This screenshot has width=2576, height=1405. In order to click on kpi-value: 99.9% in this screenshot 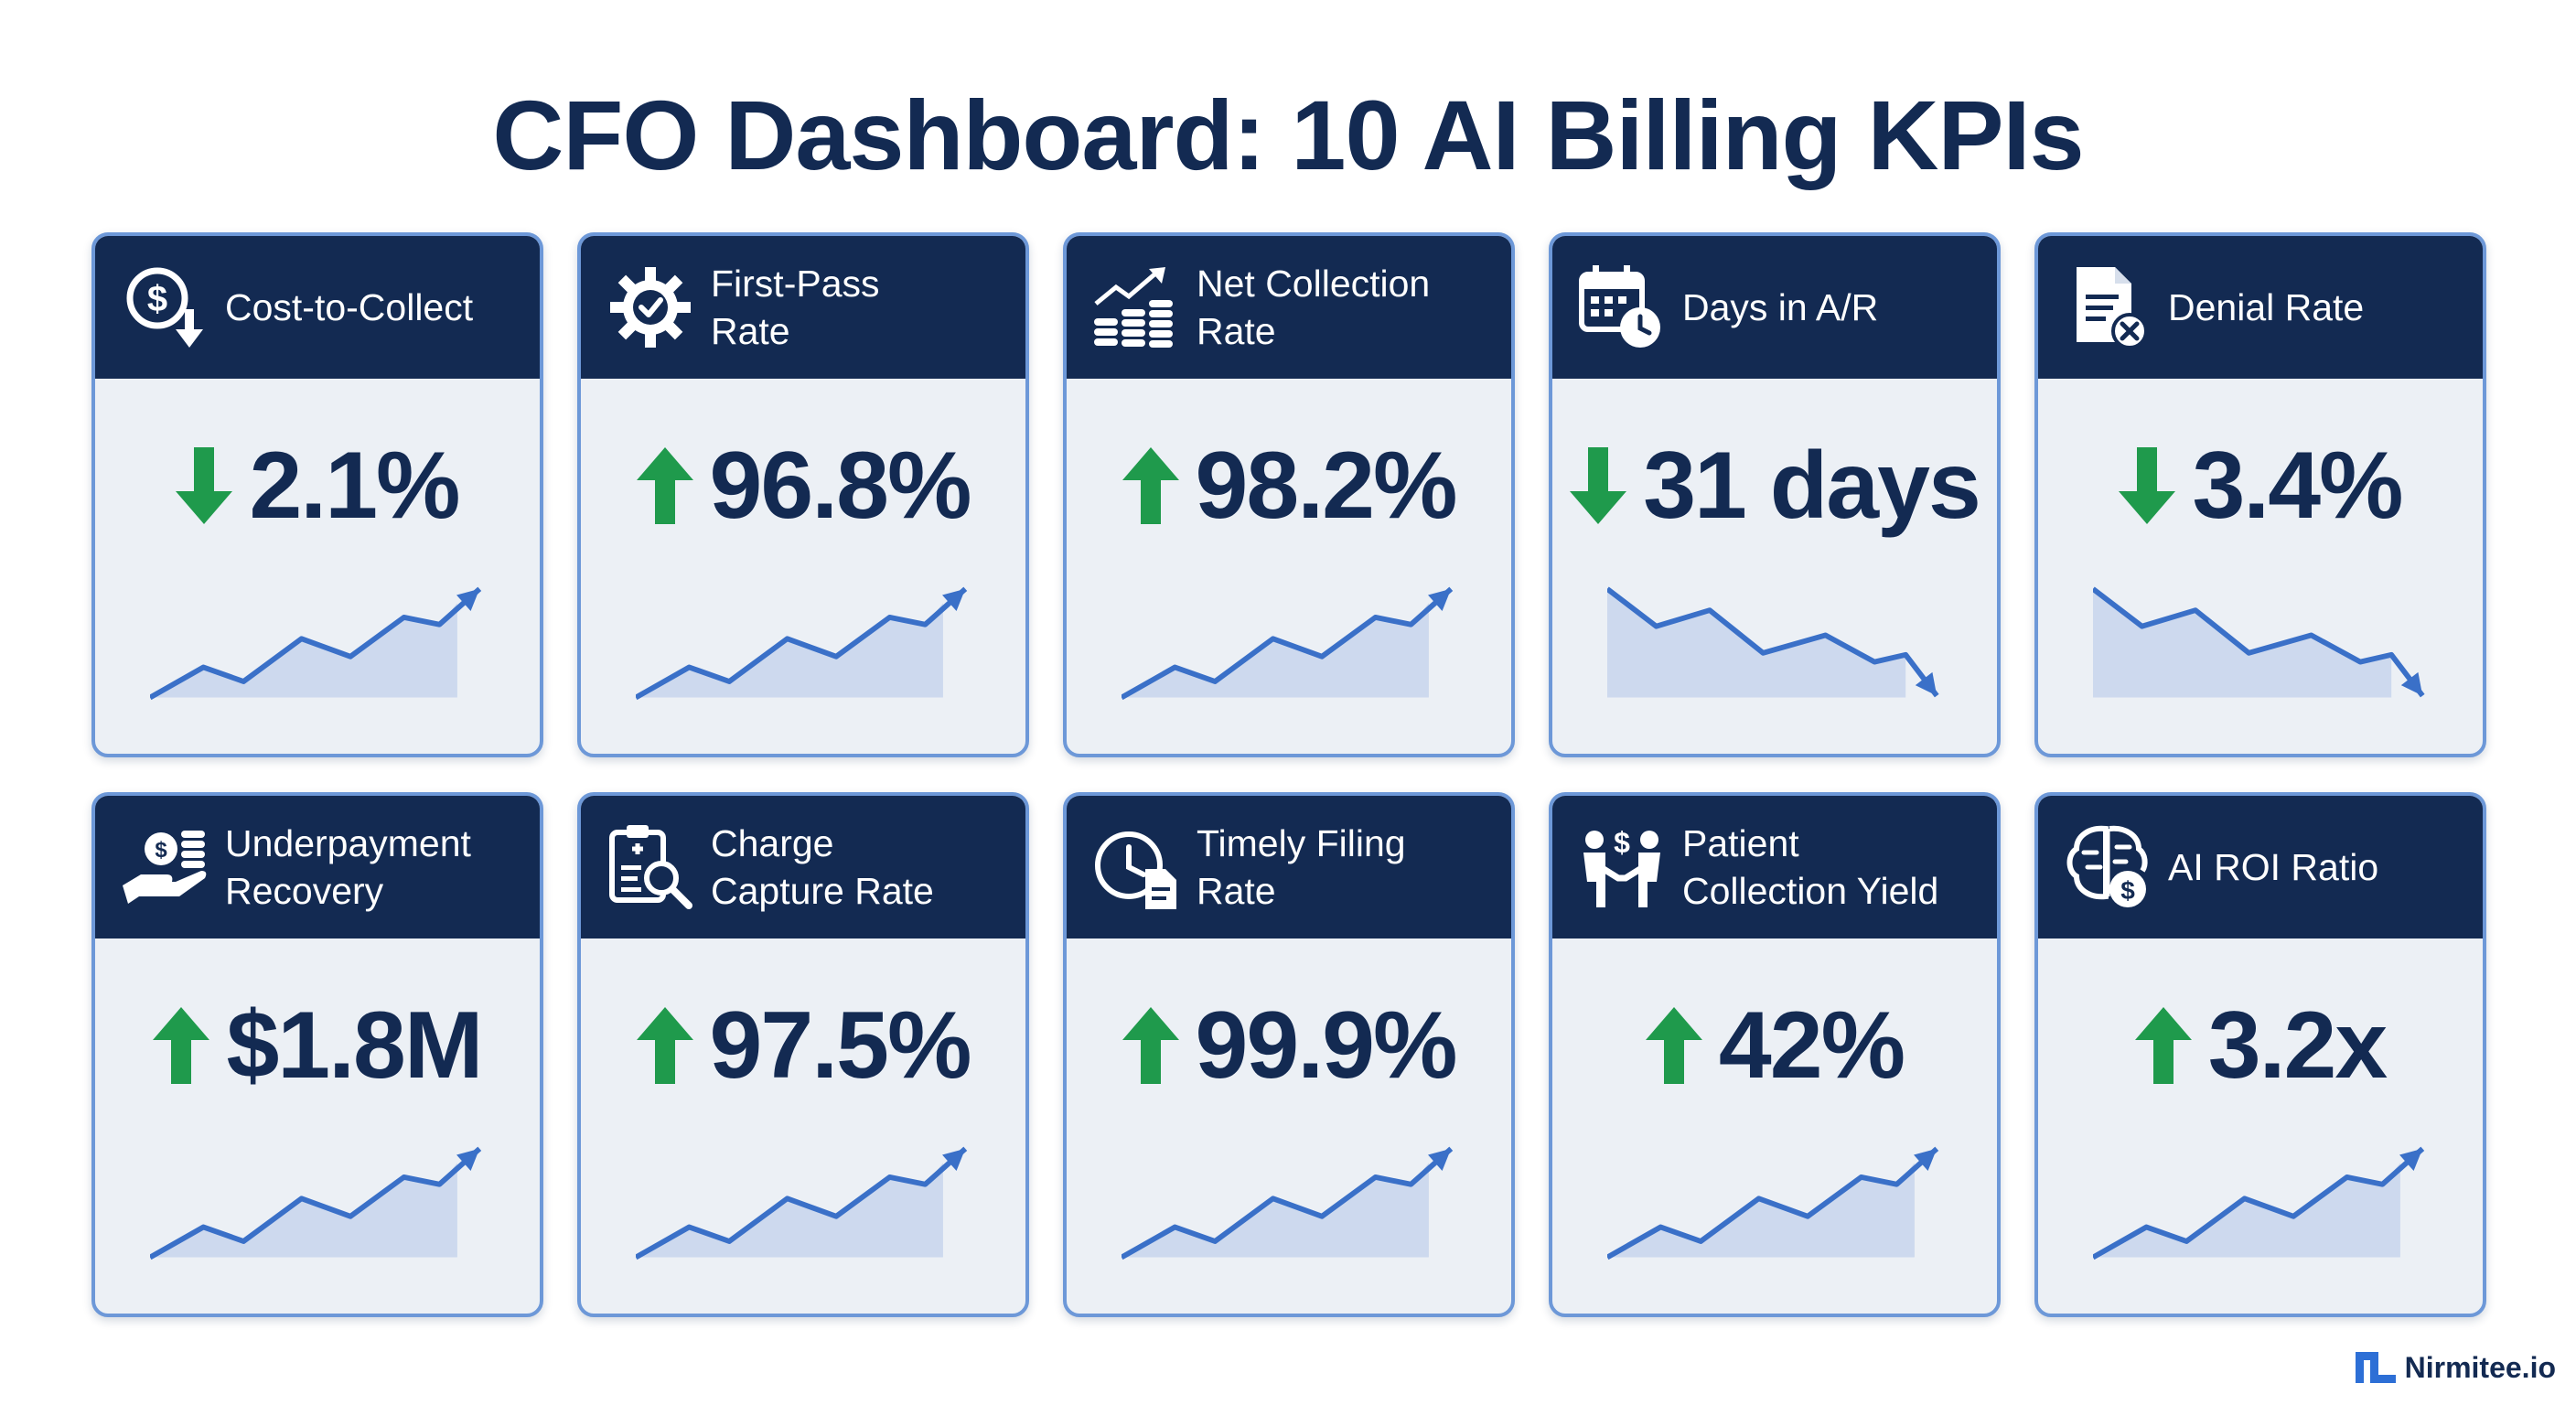, I will do `click(1327, 1045)`.